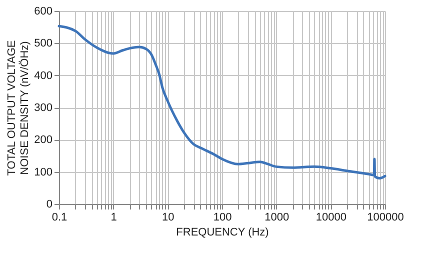  Describe the element at coordinates (60, 218) in the screenshot. I see `x-tick-label: 0.1` at that location.